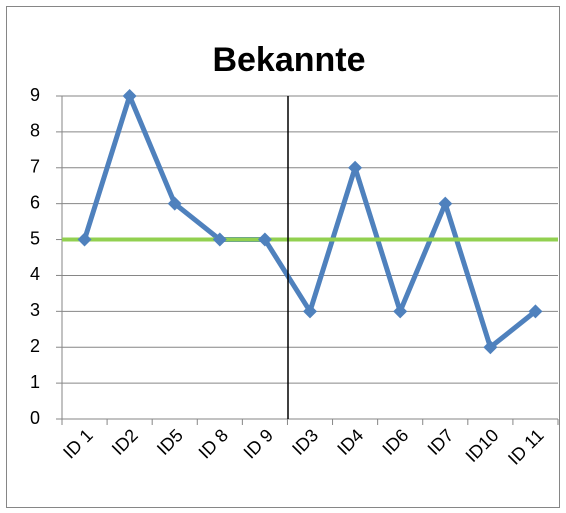 This screenshot has width=566, height=513. What do you see at coordinates (35, 310) in the screenshot?
I see `y-tick-label: 3` at bounding box center [35, 310].